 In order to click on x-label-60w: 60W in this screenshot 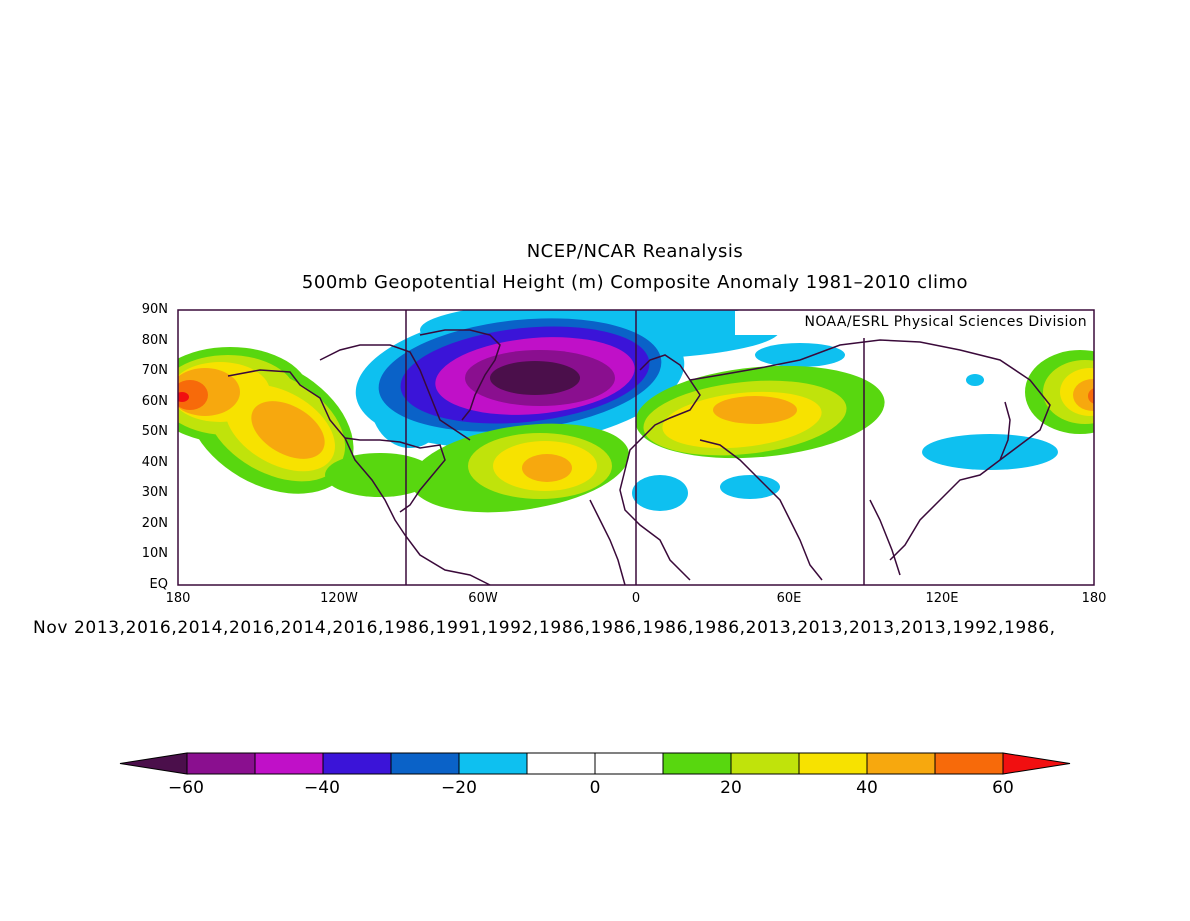, I will do `click(483, 598)`.